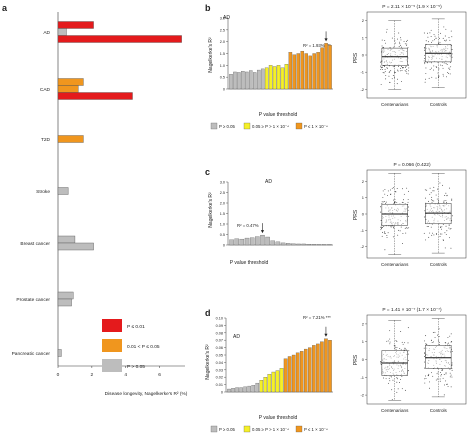 The width and height of the screenshot is (474, 434). I want to click on panel-d-box-title: P = 1.41 × 10⁻⁷ (1.7 × 10⁻⁷), so click(412, 310).